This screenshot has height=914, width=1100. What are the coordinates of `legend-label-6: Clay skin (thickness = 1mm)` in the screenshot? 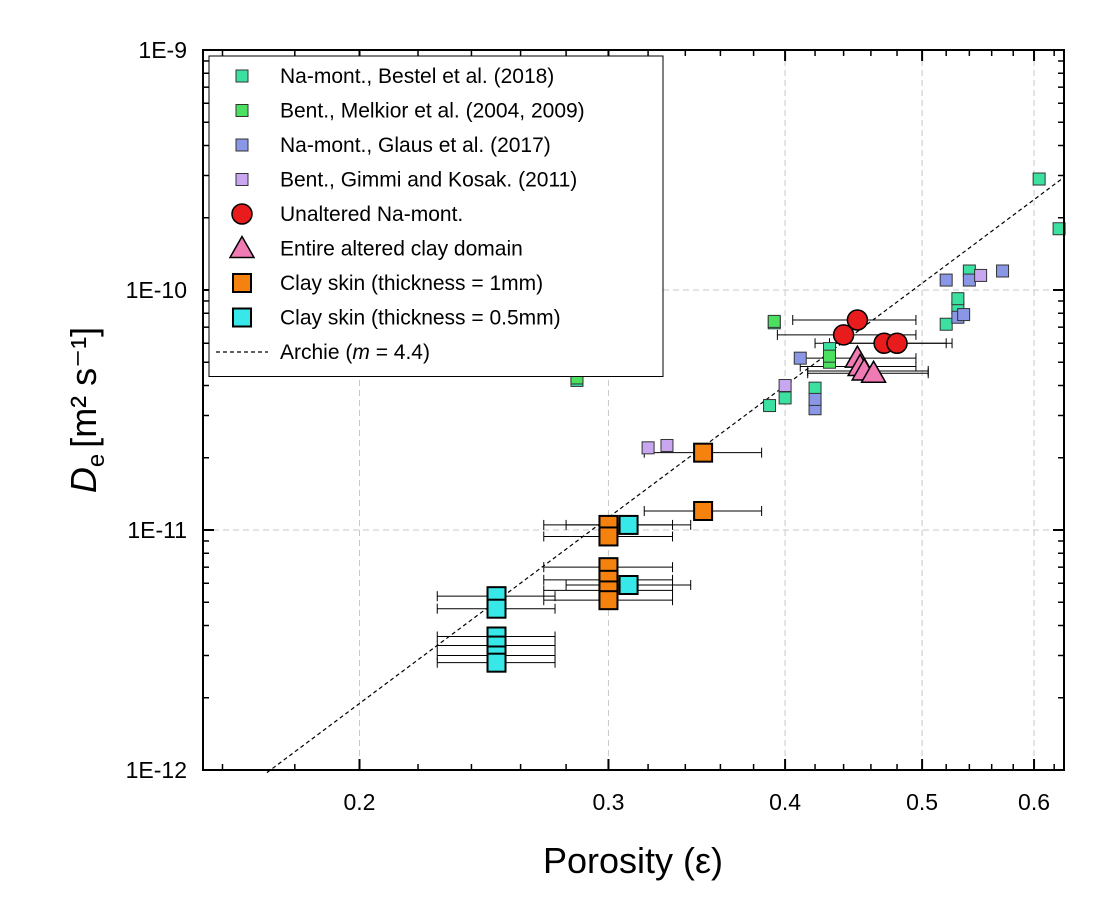 It's located at (411, 283).